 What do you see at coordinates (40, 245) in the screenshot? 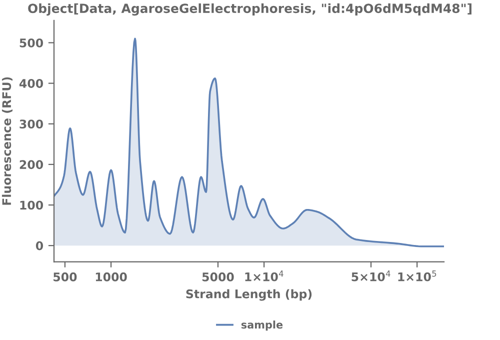
I see `y-tick-label: 0` at bounding box center [40, 245].